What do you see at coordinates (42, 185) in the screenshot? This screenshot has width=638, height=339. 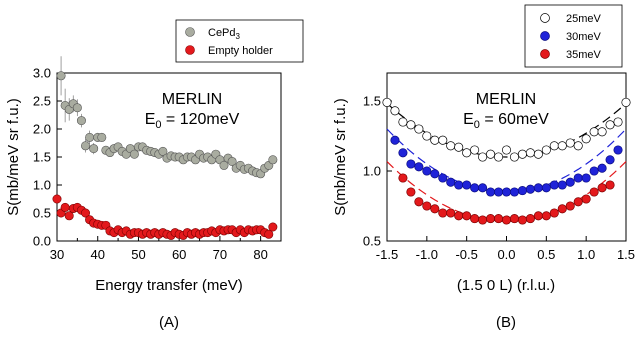 I see `panel-a-ytick-label: 1.0` at bounding box center [42, 185].